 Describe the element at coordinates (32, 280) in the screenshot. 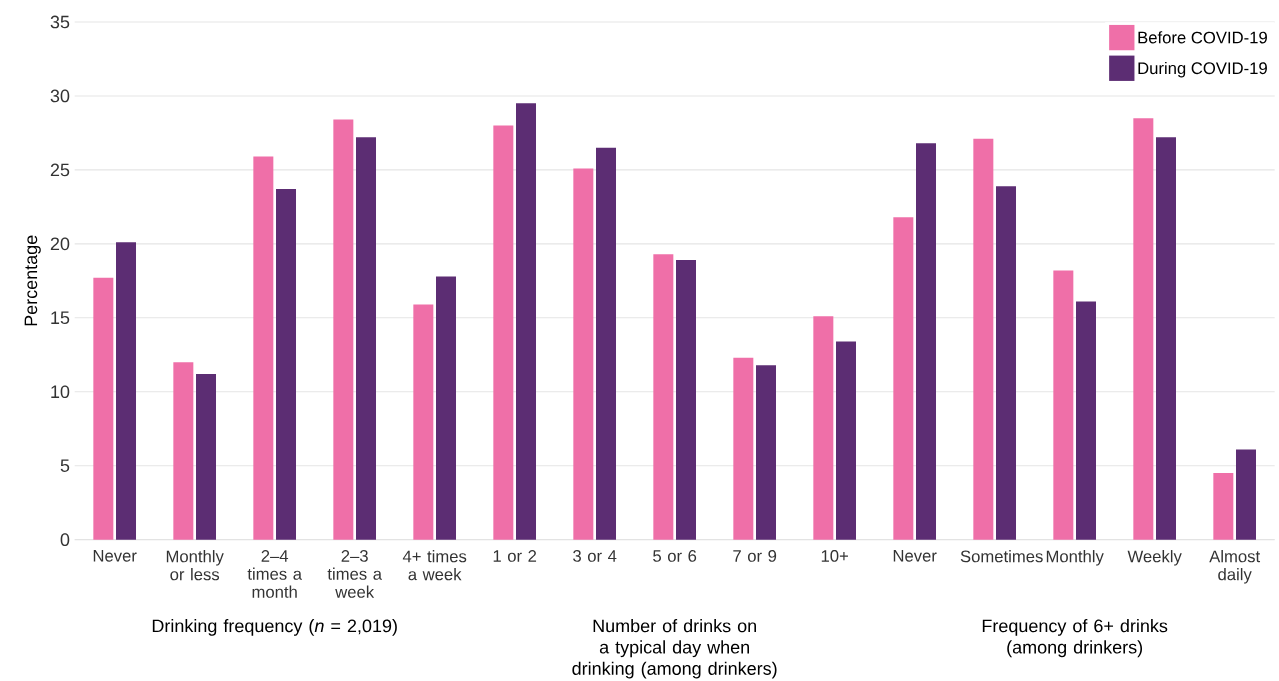

I see `y-axis-title: Percentage` at that location.